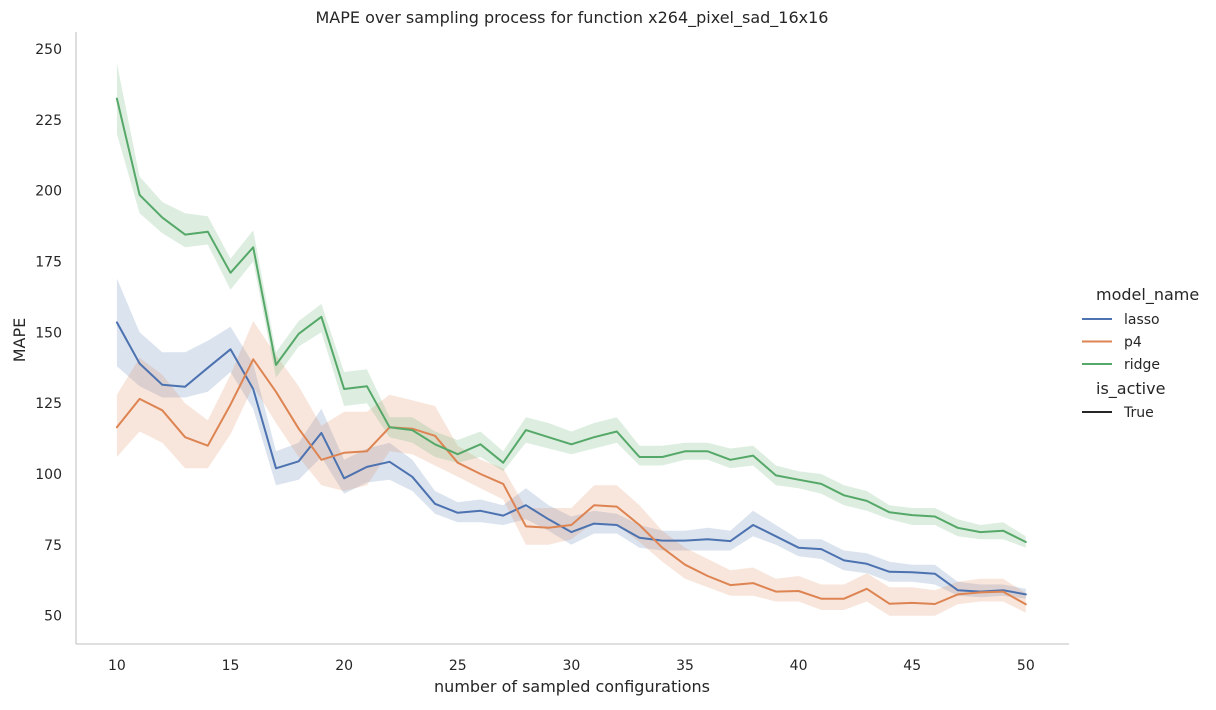 This screenshot has width=1216, height=710. I want to click on legend-style-label: True, so click(1138, 413).